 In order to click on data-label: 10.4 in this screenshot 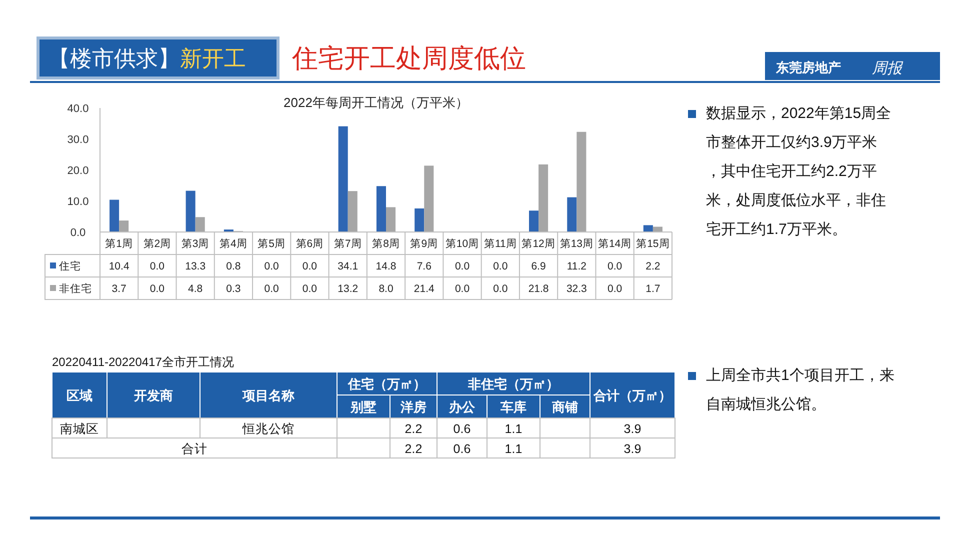, I will do `click(119, 266)`.